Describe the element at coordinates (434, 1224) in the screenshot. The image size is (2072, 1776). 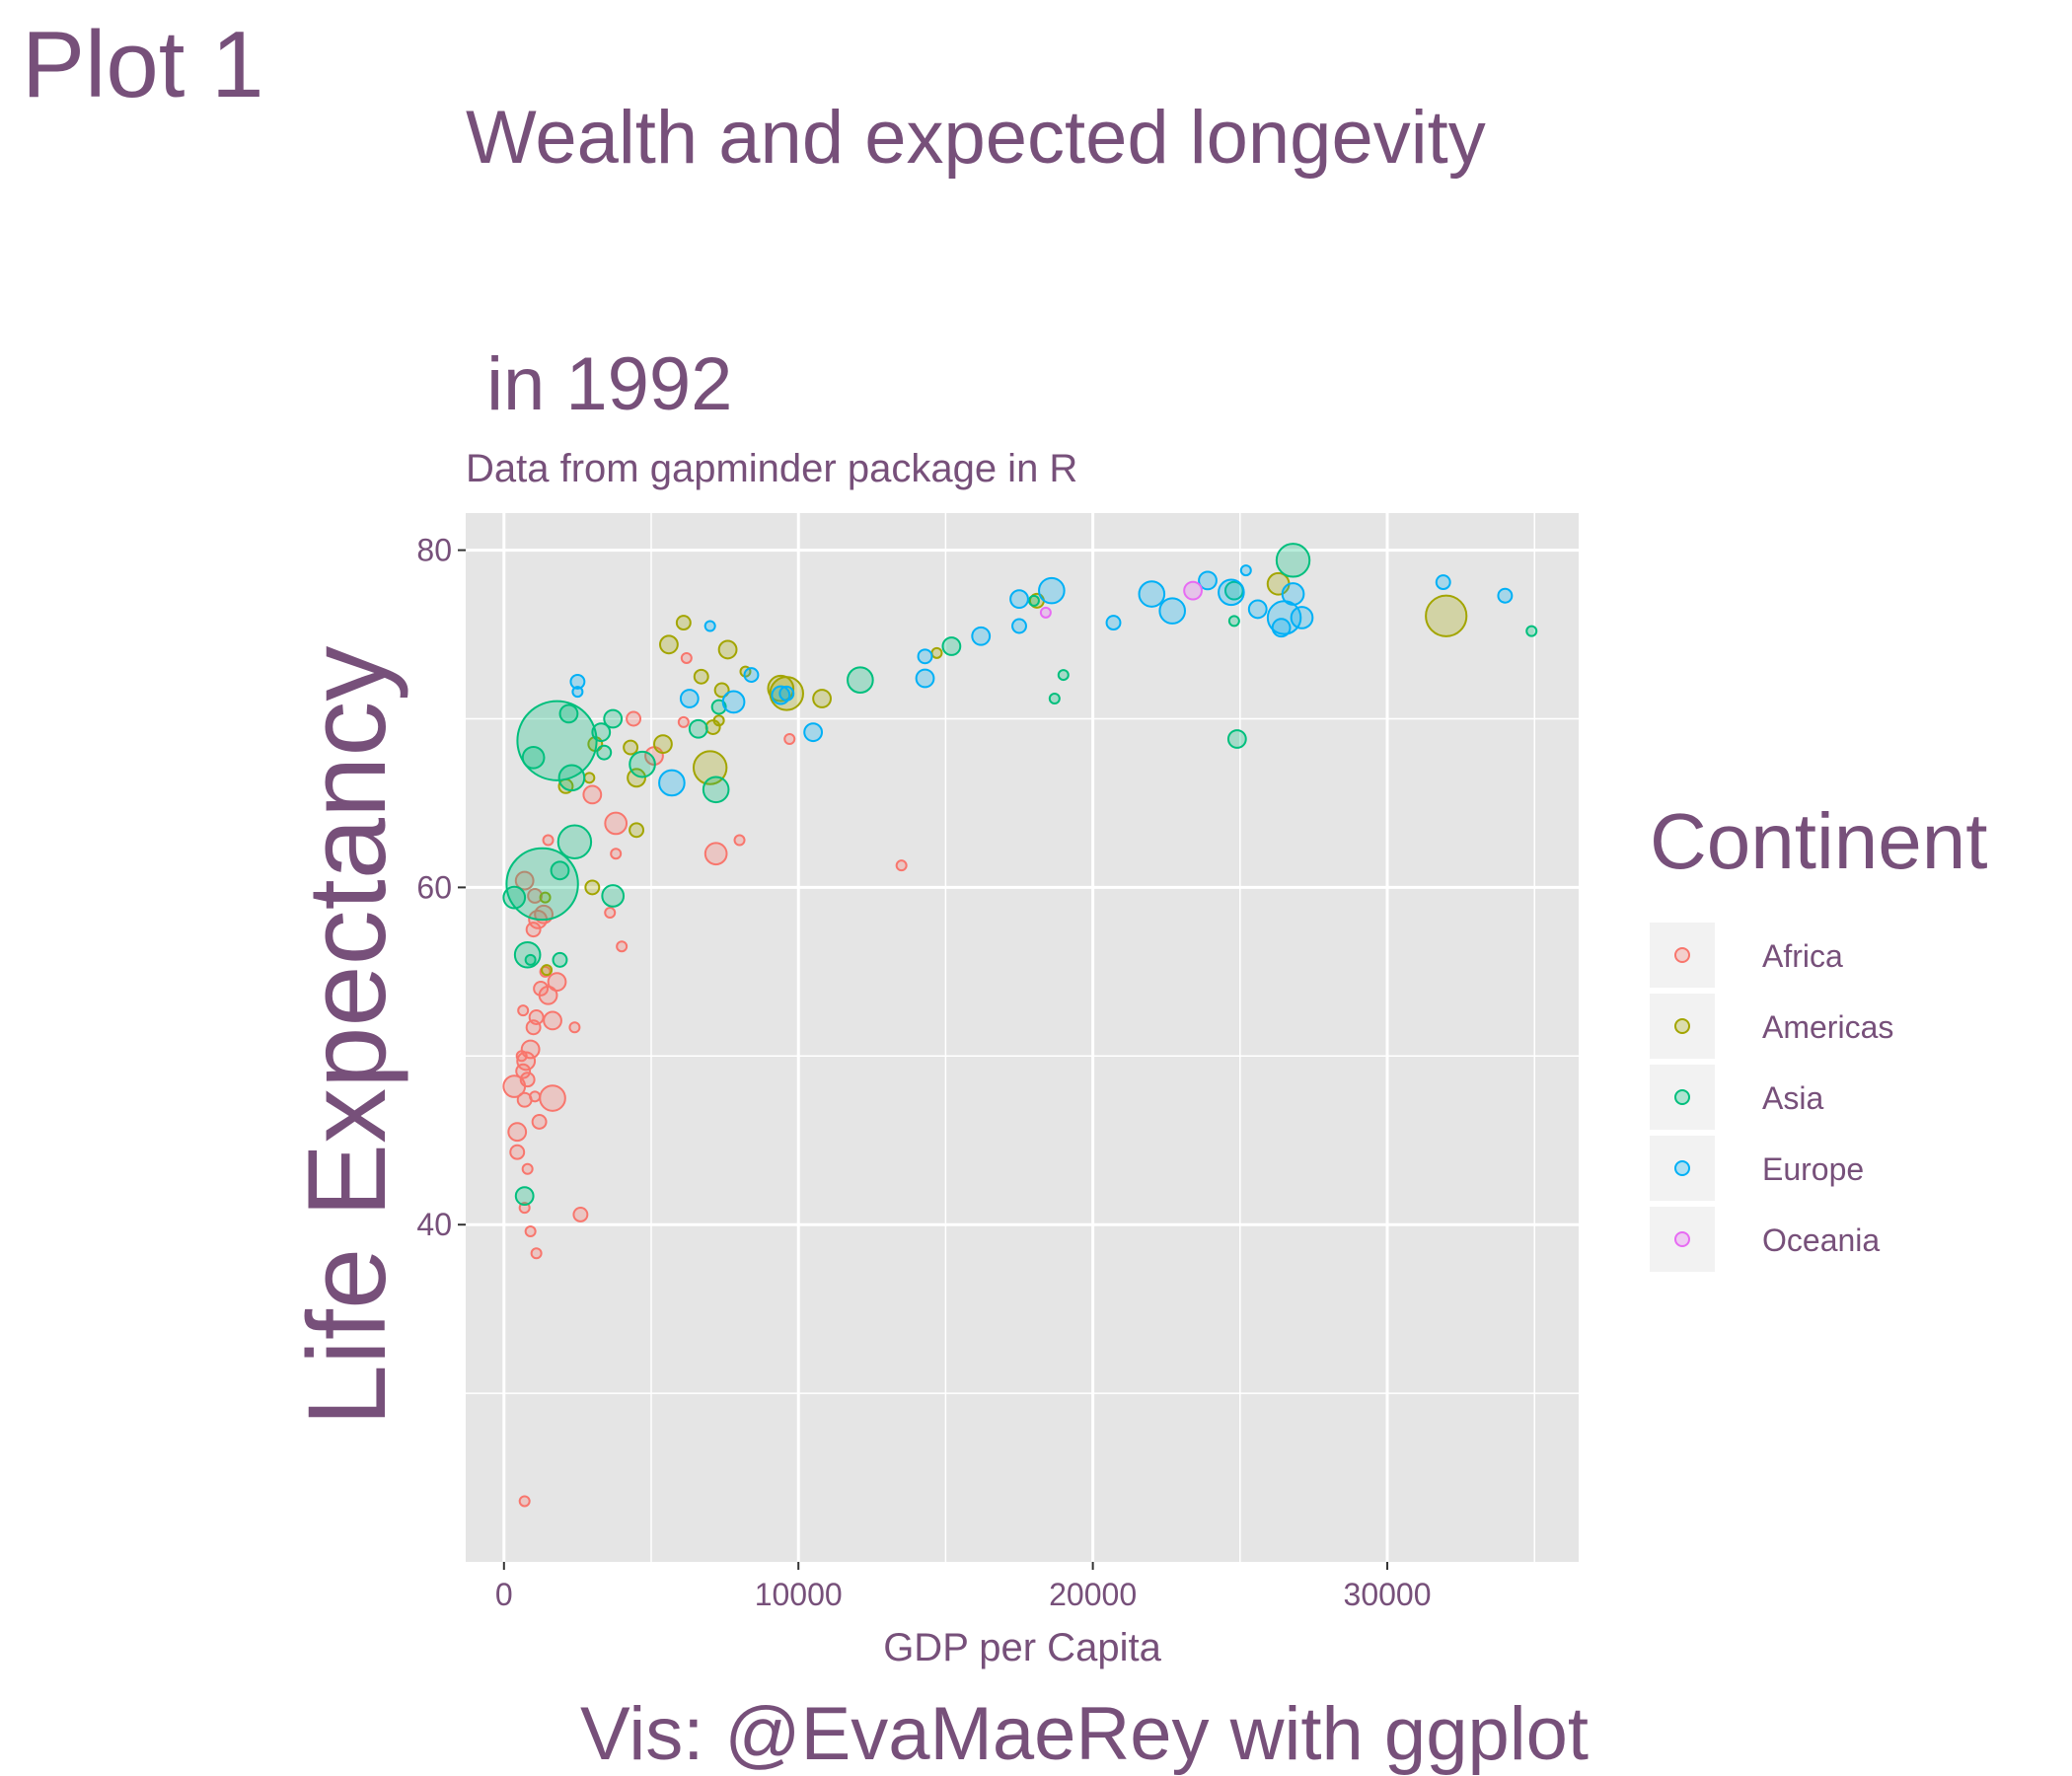
I see `y-tick-label: 40` at that location.